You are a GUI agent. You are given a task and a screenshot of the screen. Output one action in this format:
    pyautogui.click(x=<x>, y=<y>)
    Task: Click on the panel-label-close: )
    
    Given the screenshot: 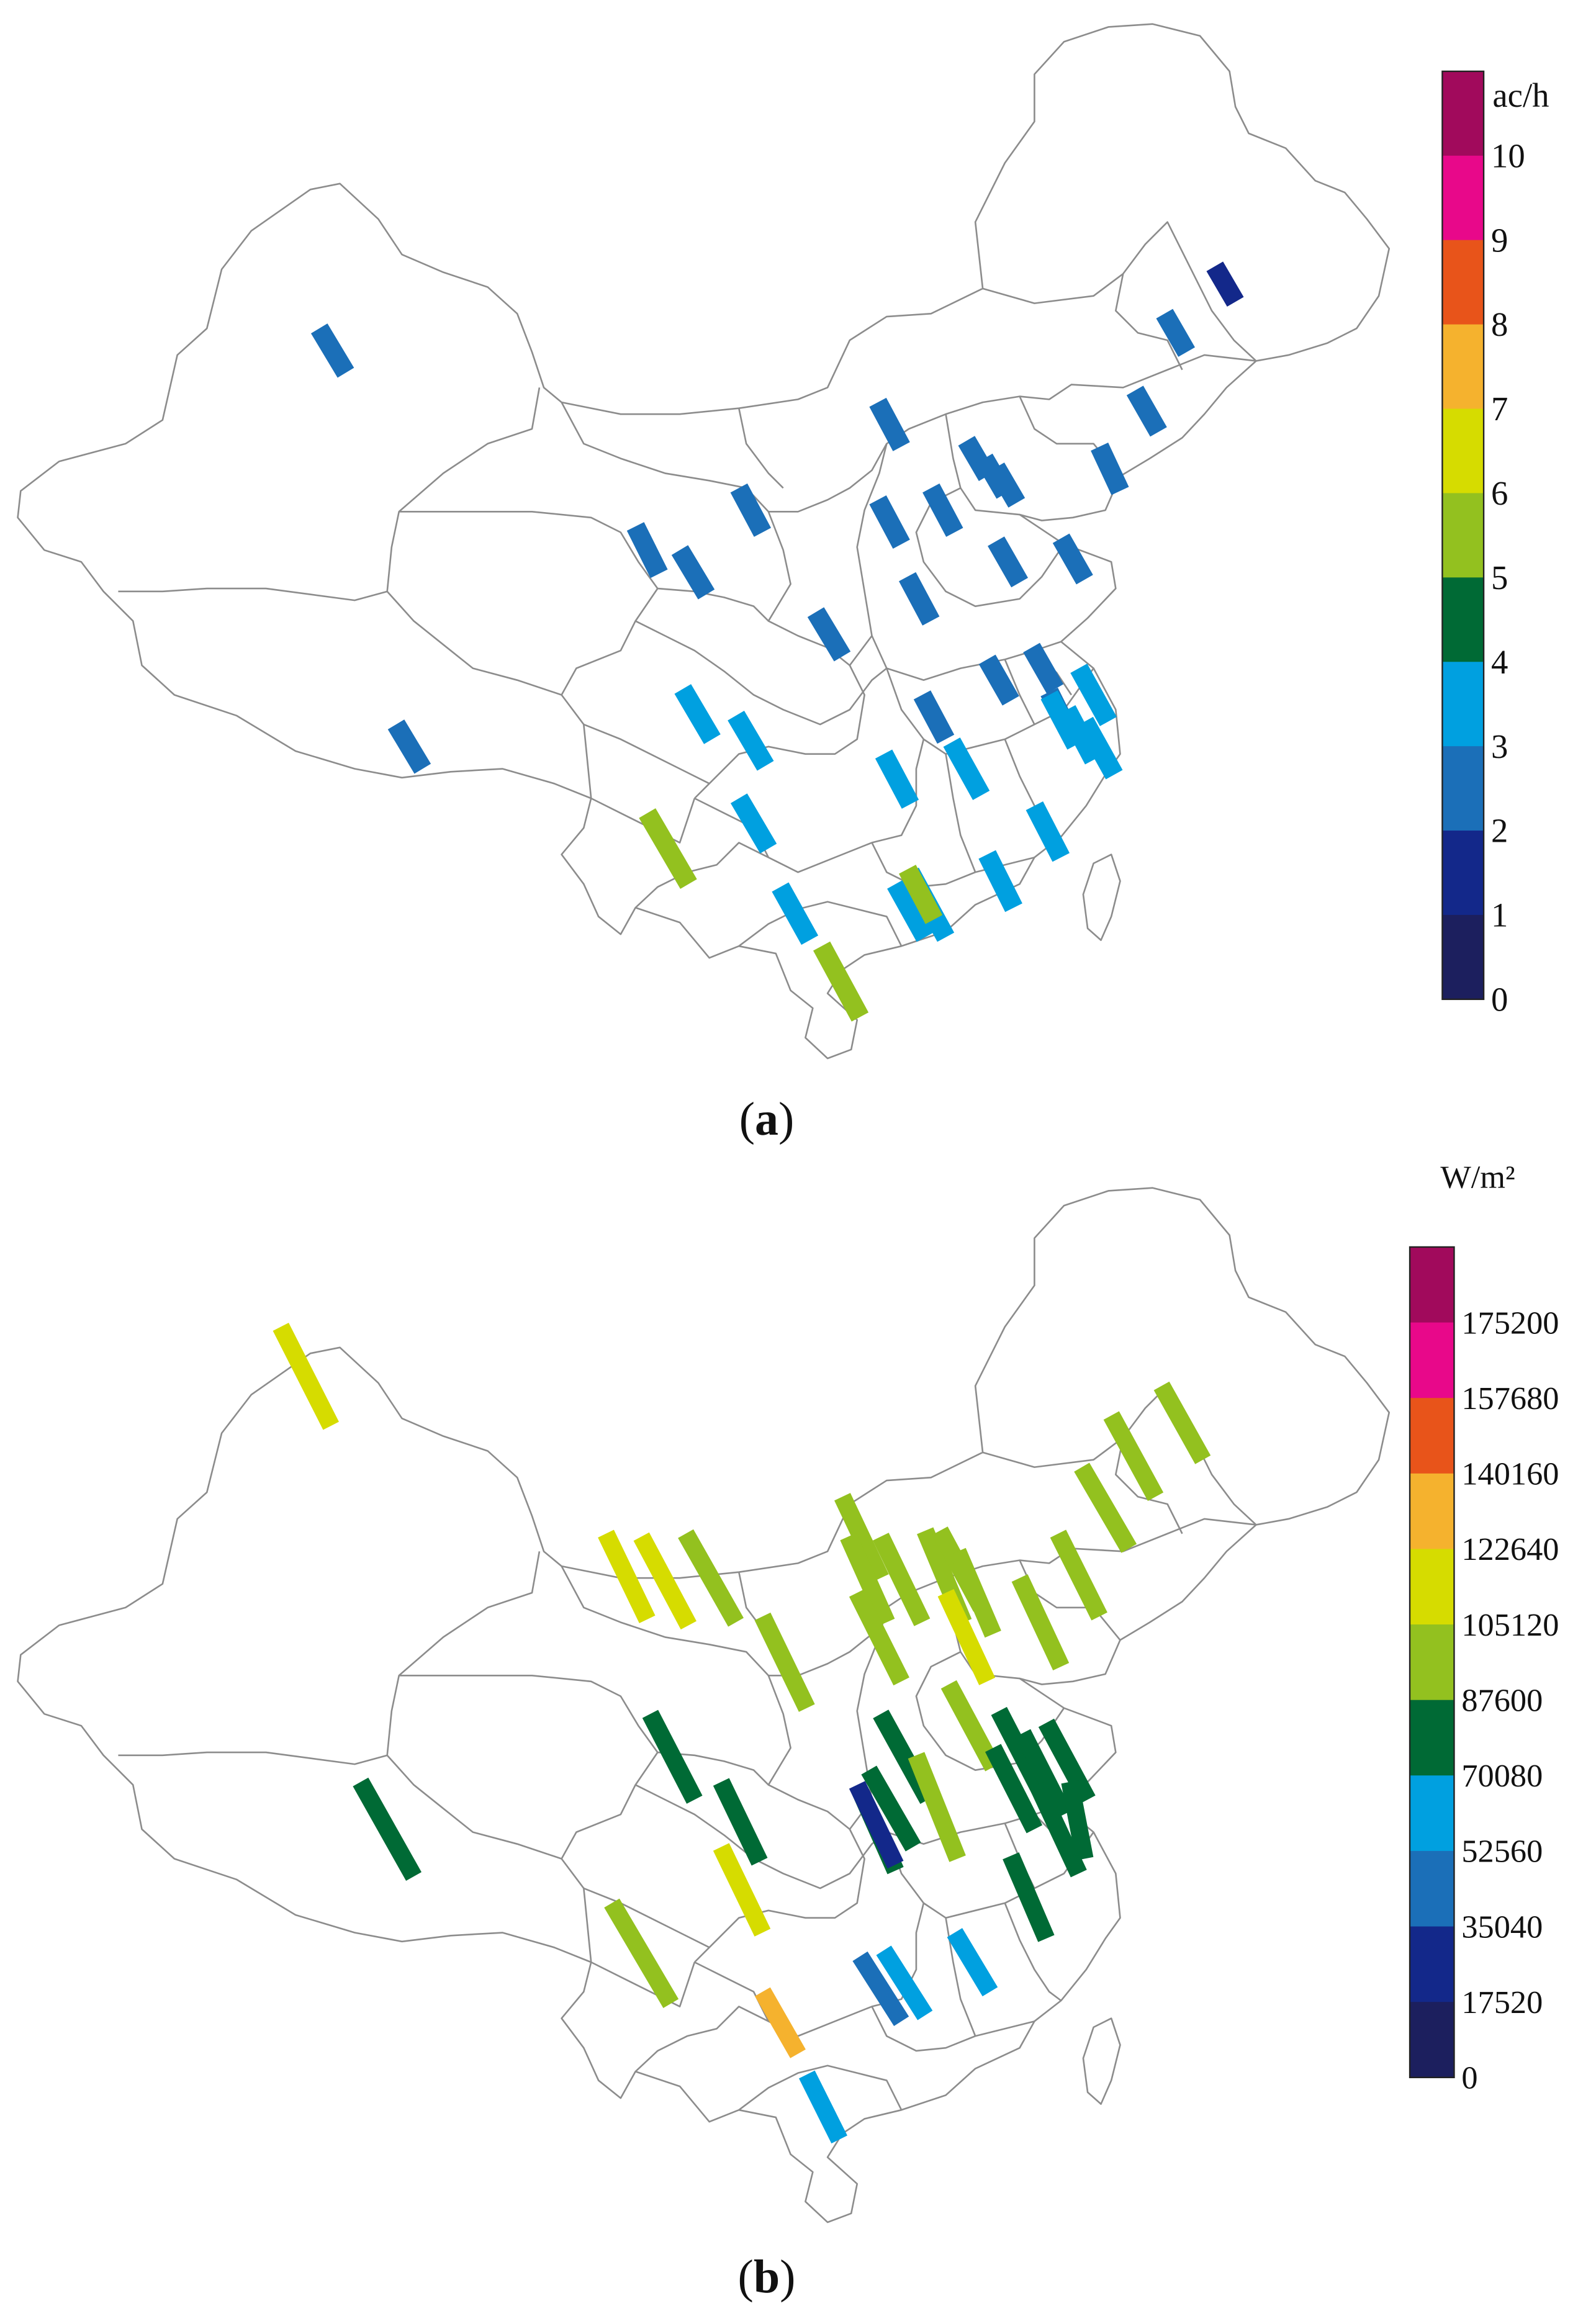 What is the action you would take?
    pyautogui.click(x=788, y=2277)
    